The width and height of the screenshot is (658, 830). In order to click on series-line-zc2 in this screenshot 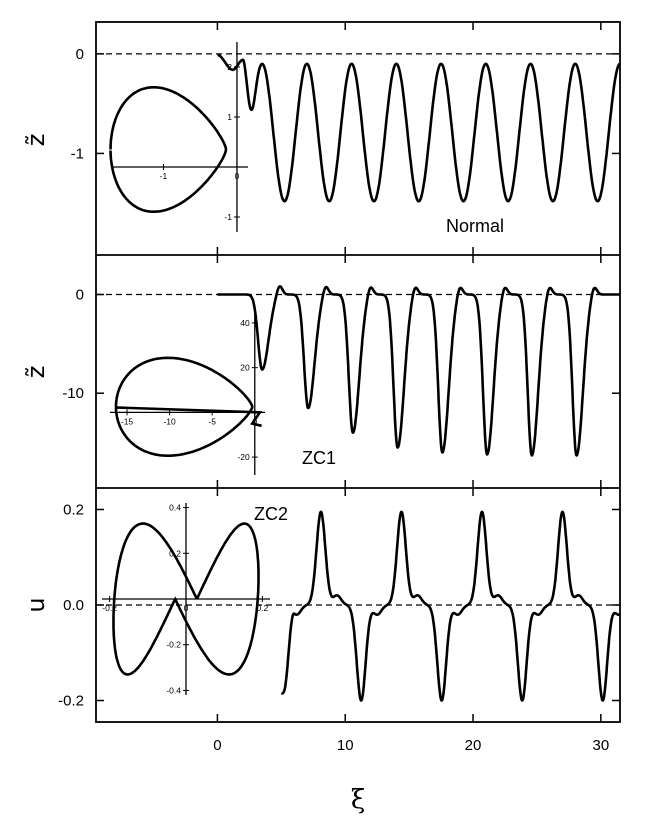, I will do `click(450, 606)`.